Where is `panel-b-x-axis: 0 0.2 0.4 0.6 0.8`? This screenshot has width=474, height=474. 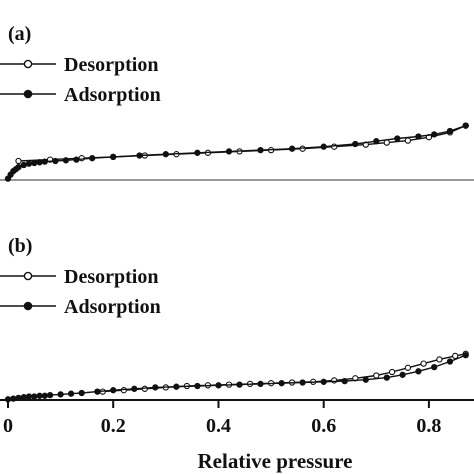
panel-b-x-axis: 0 0.2 0.4 0.6 0.8 is located at coordinates (237, 418).